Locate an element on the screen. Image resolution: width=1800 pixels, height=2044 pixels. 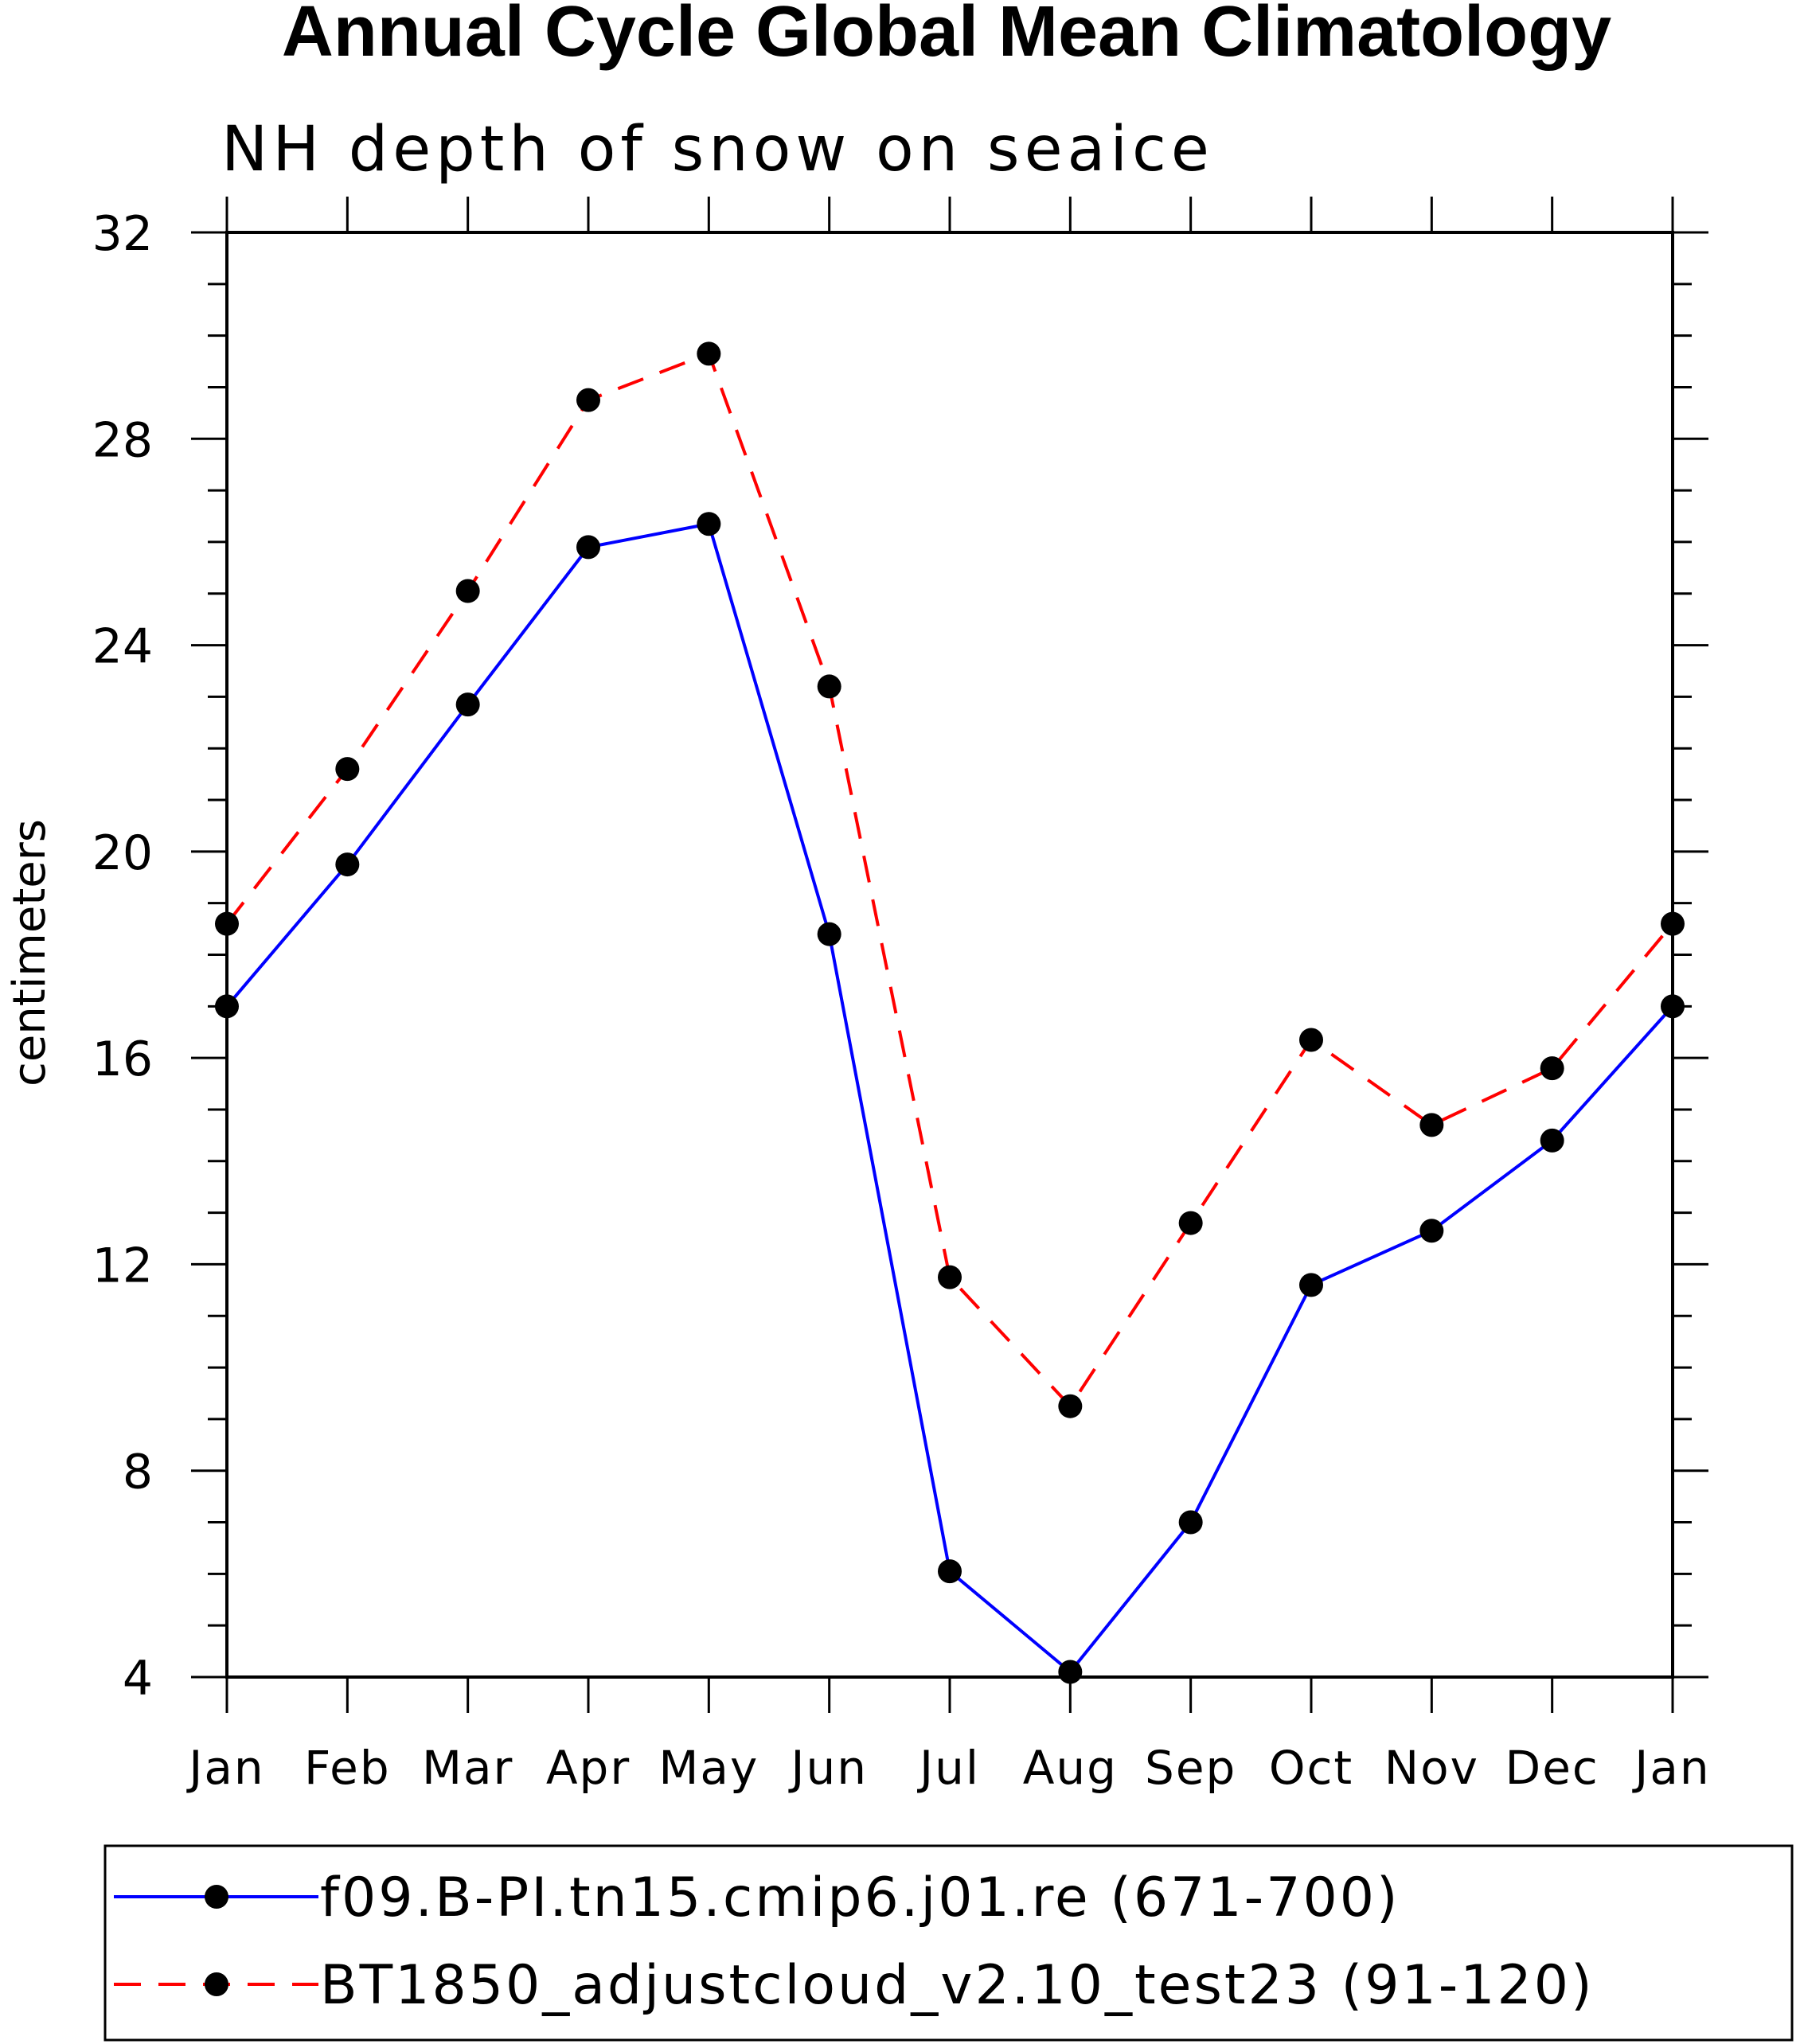
x-tick-label: May is located at coordinates (708, 1768).